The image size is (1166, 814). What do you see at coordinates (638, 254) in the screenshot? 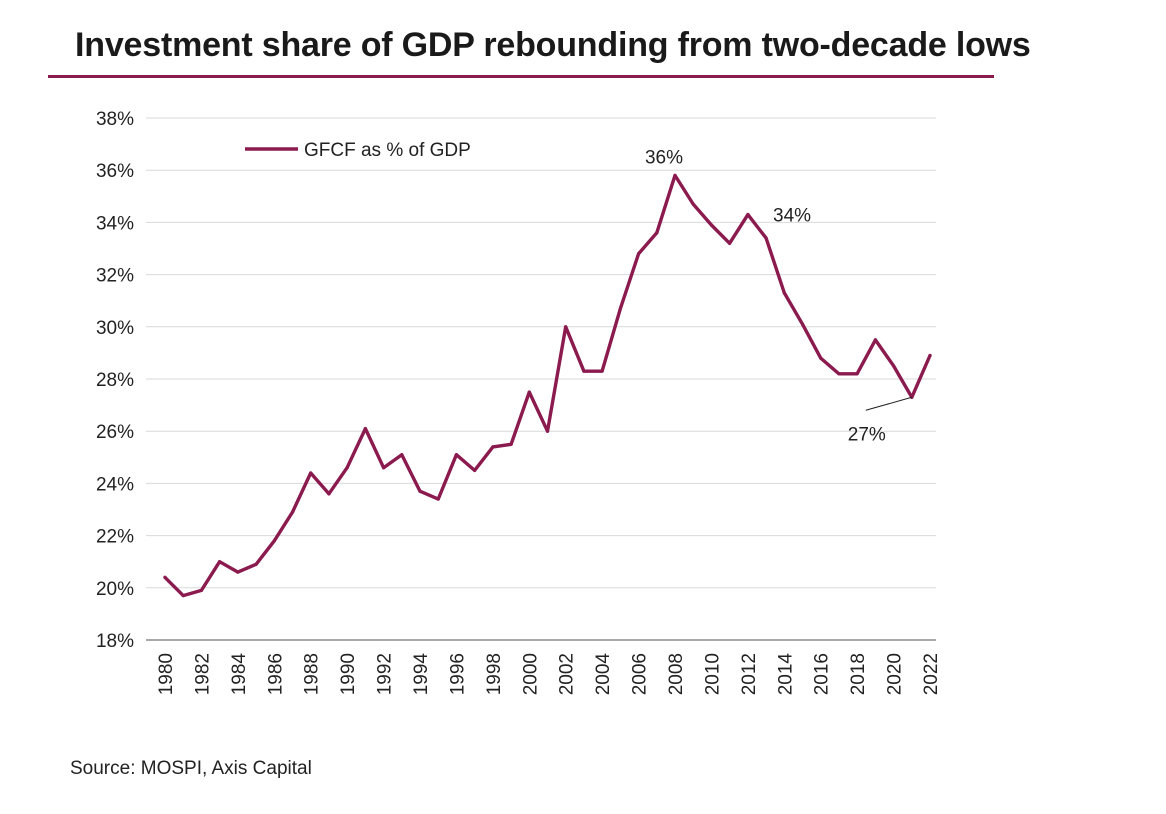
I see `data-point-2006` at bounding box center [638, 254].